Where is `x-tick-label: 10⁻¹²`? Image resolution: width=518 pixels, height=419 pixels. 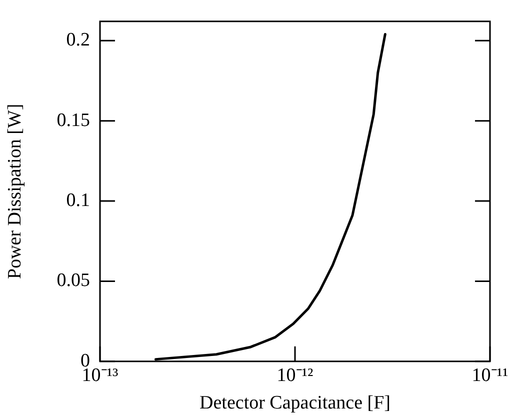
x-tick-label: 10⁻¹² is located at coordinates (295, 375).